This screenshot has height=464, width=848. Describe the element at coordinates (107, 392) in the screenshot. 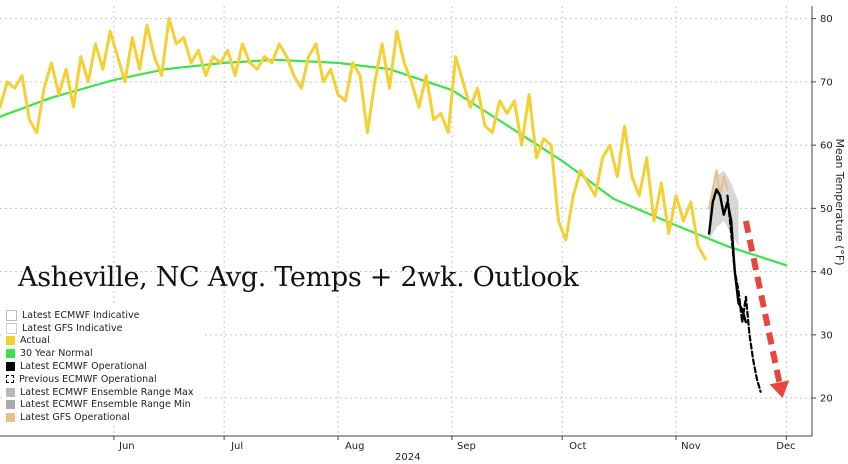

I see `legend-label: Latest ECMWF Ensemble Range Max` at that location.